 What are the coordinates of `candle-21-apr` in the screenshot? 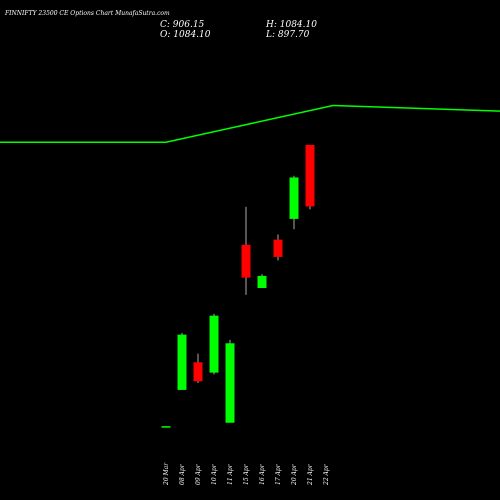 It's located at (310, 177).